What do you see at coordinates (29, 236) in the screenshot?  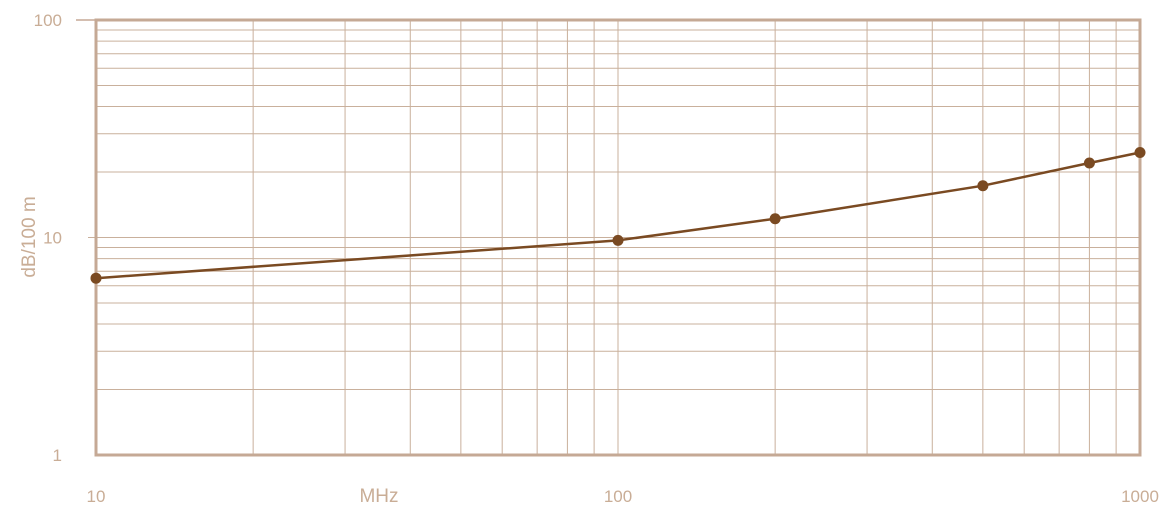 I see `y-axis-title: dB/100 m` at bounding box center [29, 236].